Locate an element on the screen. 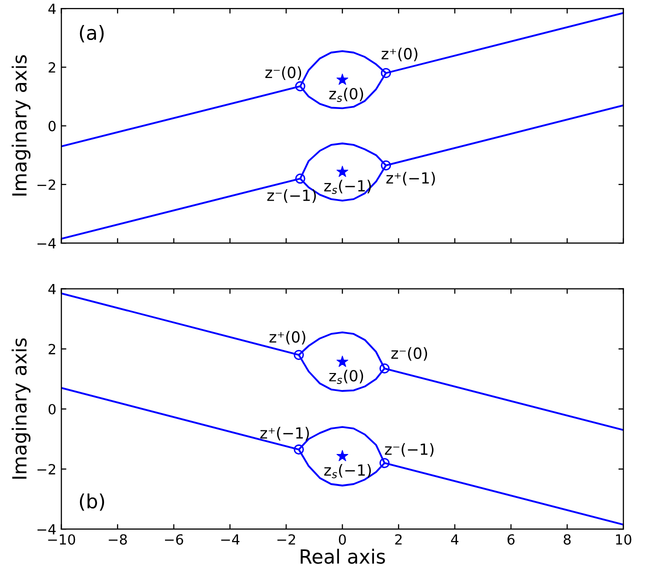 This screenshot has height=572, width=646. x-tick-label: 8 is located at coordinates (567, 539).